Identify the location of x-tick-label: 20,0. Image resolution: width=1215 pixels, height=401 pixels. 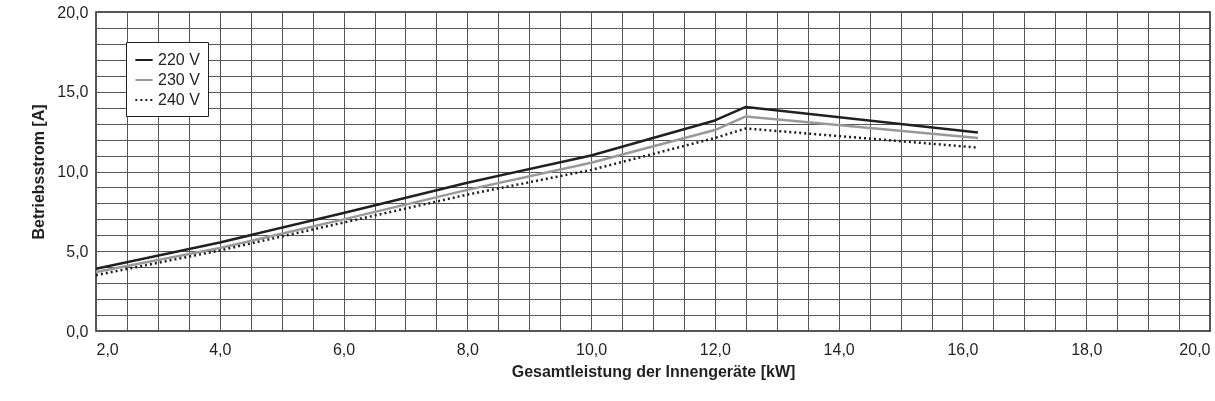
(1195, 349).